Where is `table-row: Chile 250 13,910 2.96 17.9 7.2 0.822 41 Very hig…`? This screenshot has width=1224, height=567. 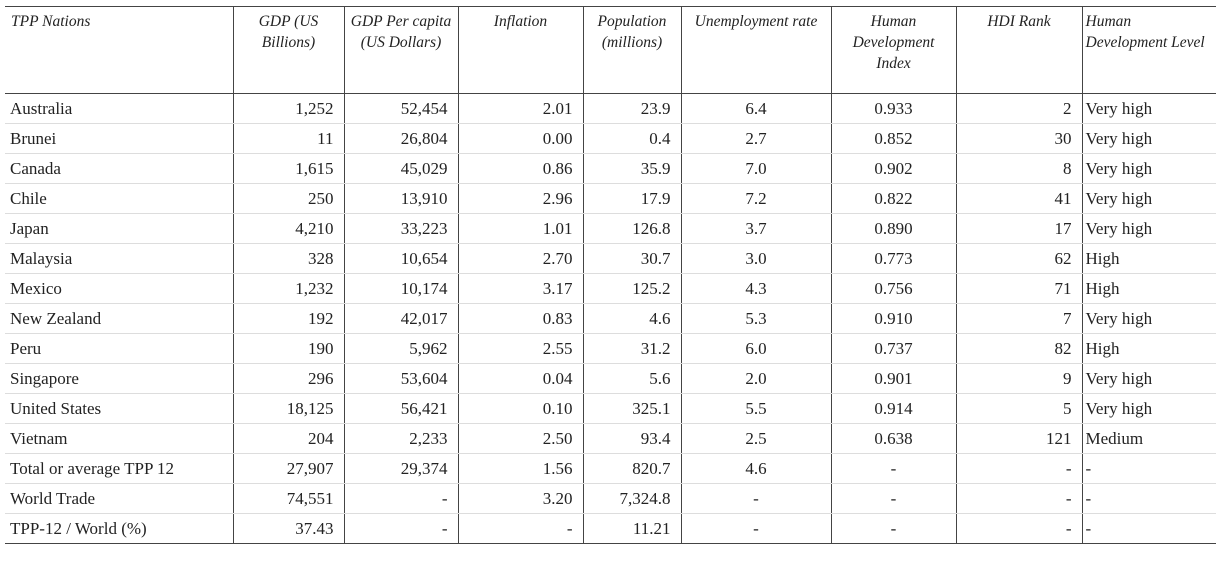
table-row: Chile 250 13,910 2.96 17.9 7.2 0.822 41 Very hig… is located at coordinates (610, 198).